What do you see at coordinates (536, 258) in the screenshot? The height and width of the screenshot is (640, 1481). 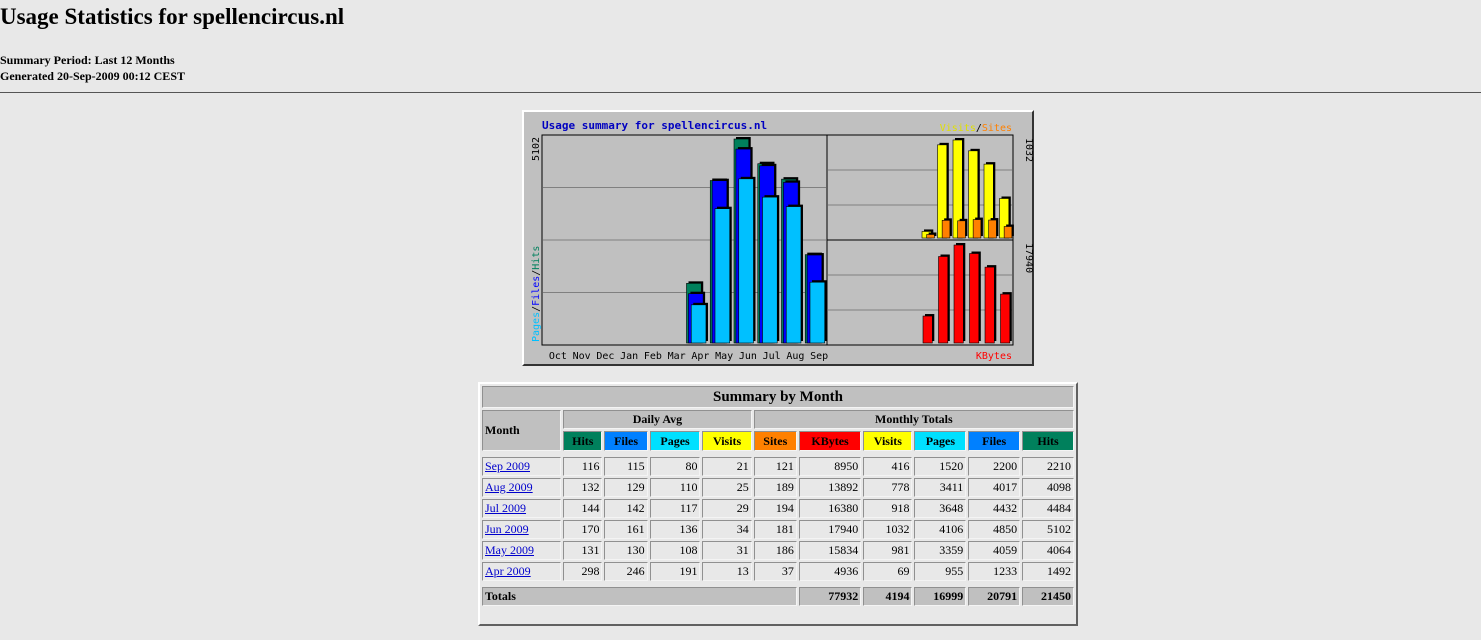 I see `legend-hits: Hits` at bounding box center [536, 258].